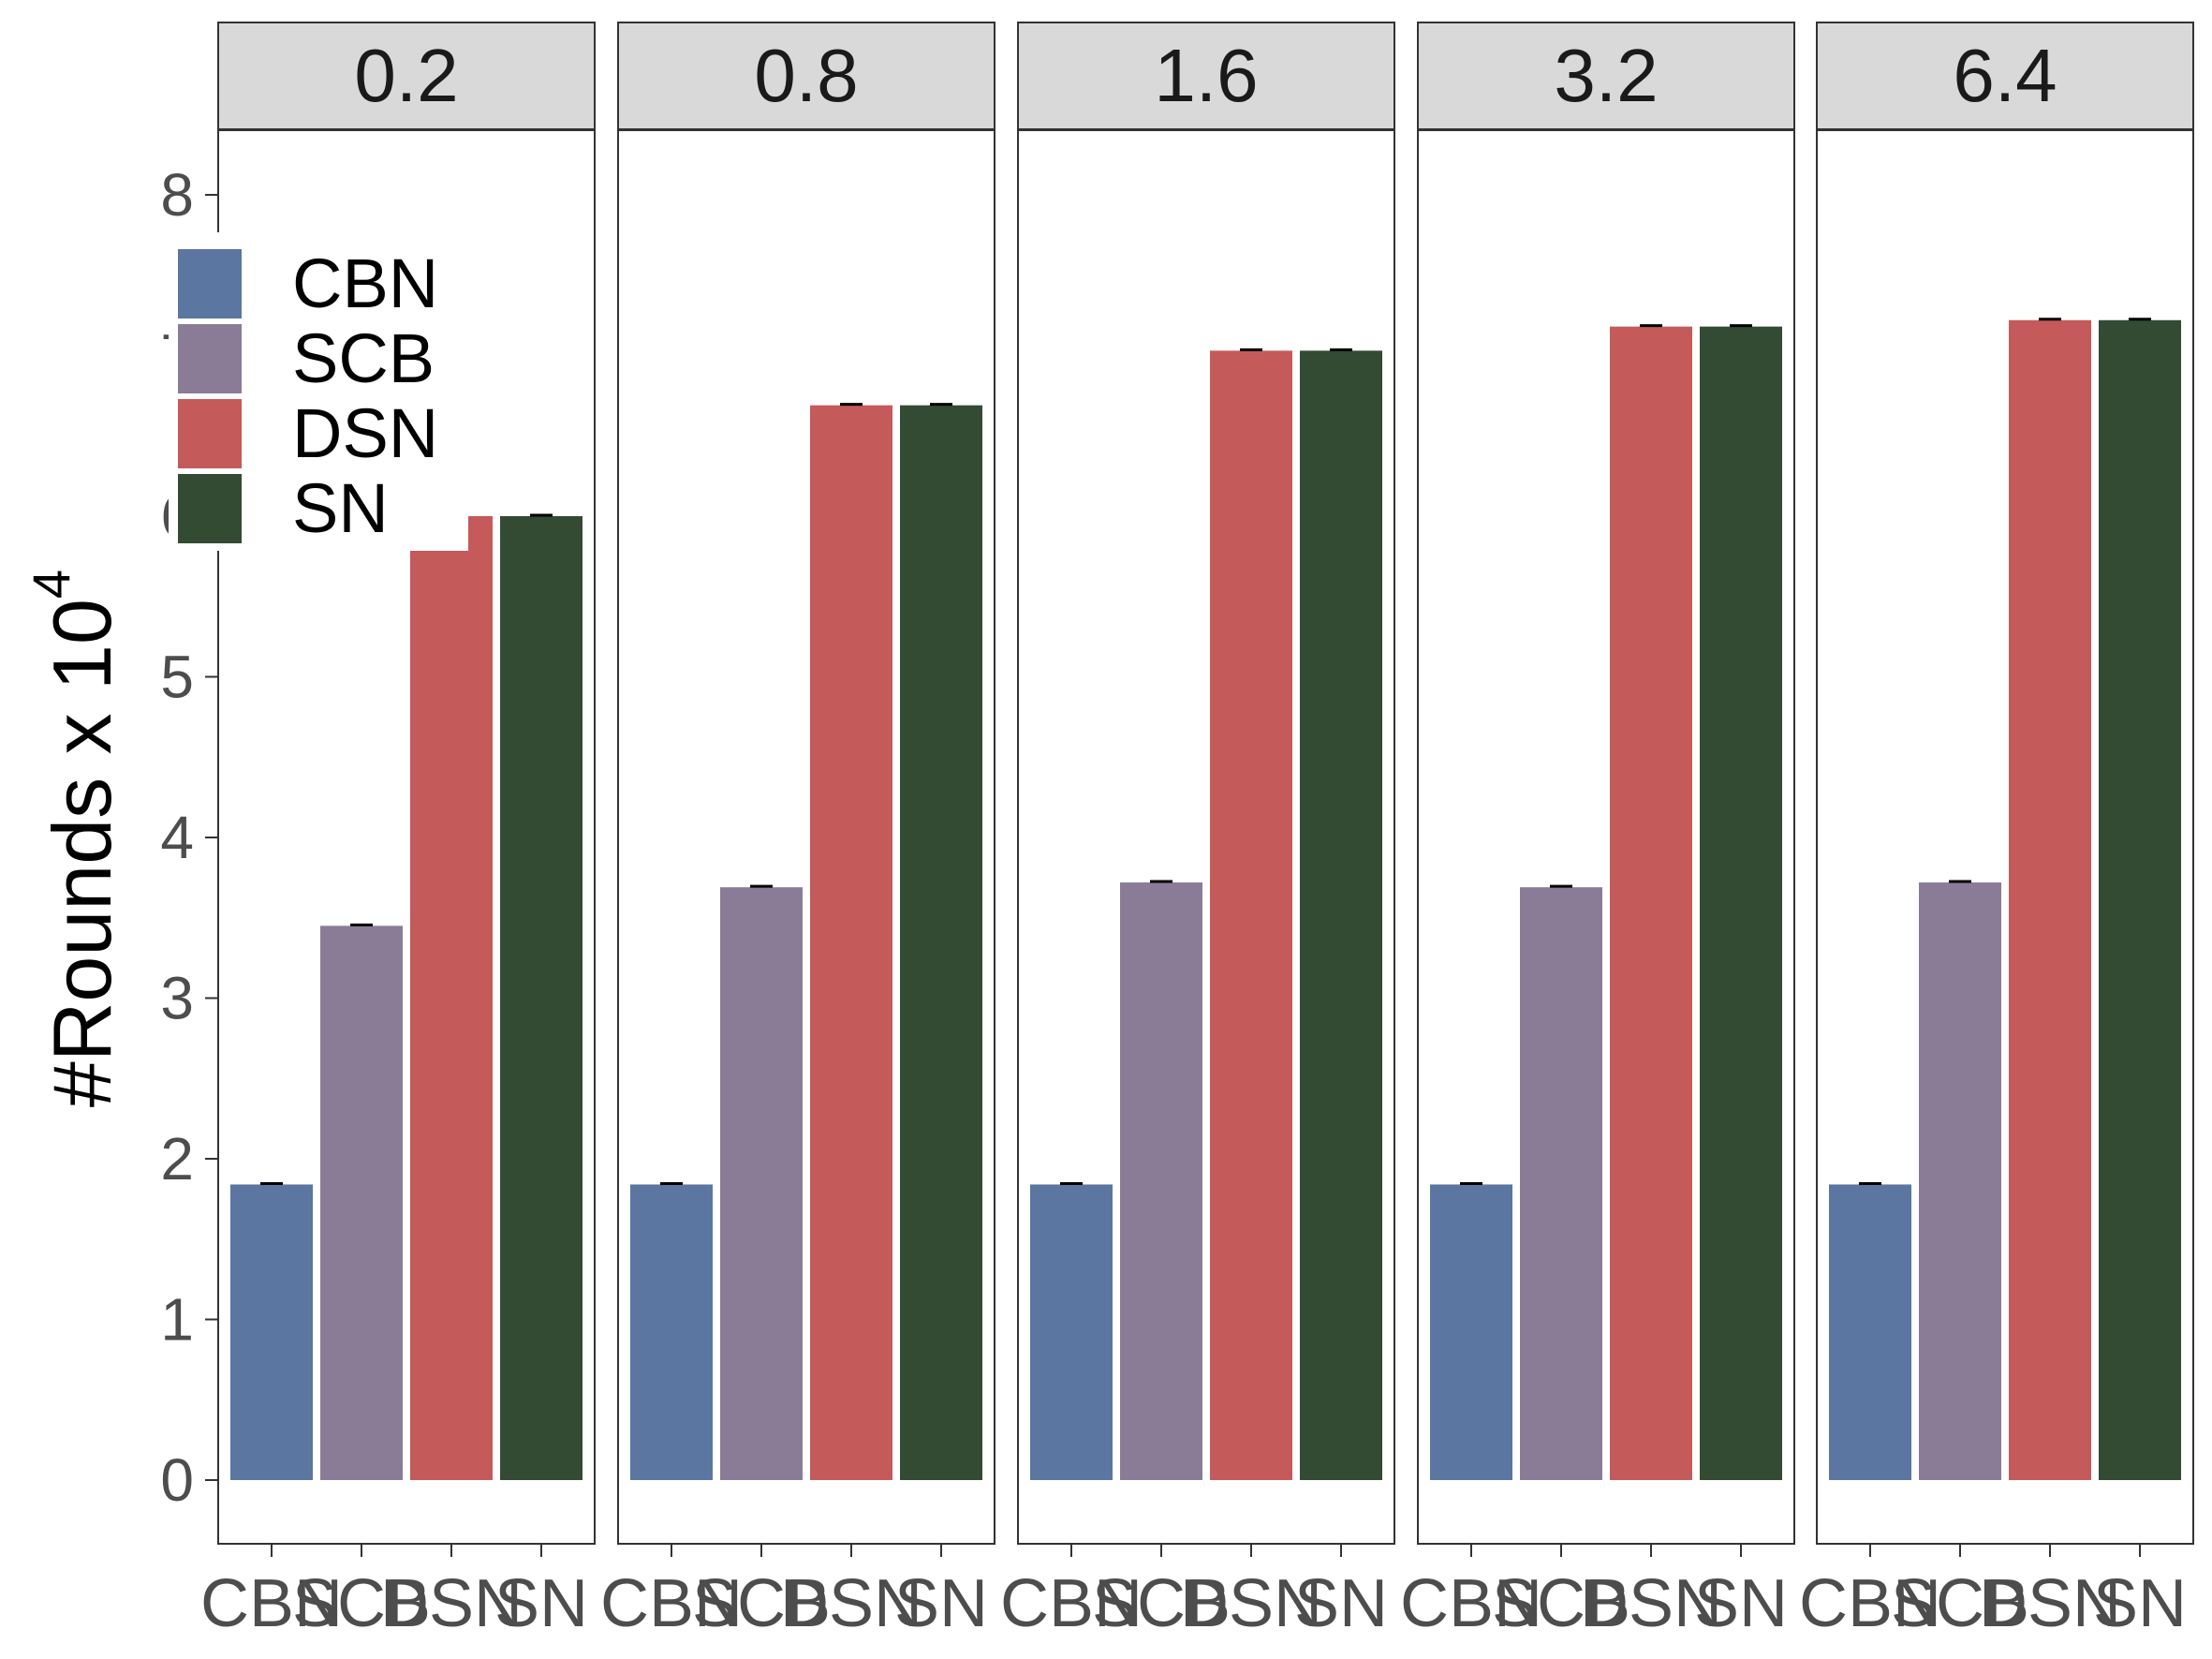 This screenshot has width=2212, height=1659. What do you see at coordinates (341, 508) in the screenshot?
I see `legend-label-sn: SN` at bounding box center [341, 508].